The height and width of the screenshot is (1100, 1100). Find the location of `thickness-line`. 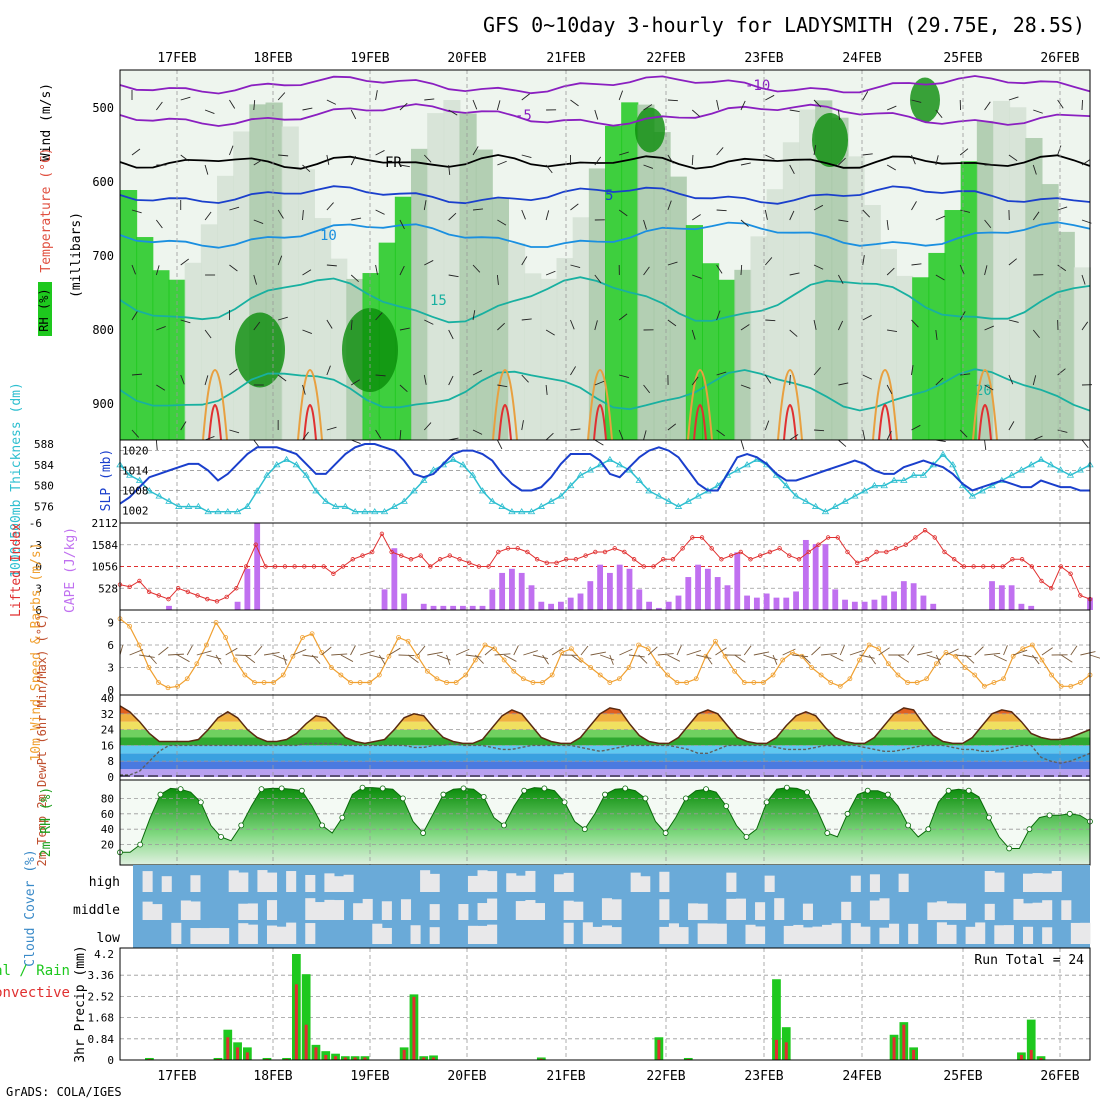

thickness-line is located at coordinates (605, 483).